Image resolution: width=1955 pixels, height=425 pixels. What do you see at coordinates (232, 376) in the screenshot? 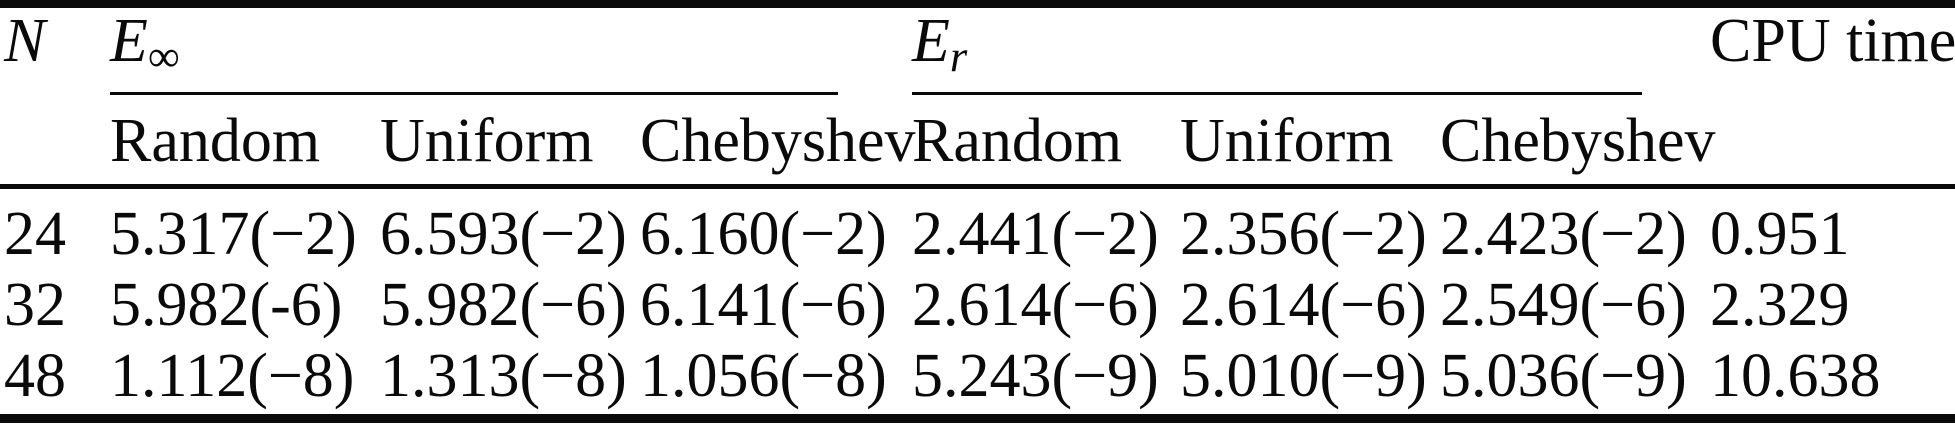
I see `table-cell: 1.112(−8)` at bounding box center [232, 376].